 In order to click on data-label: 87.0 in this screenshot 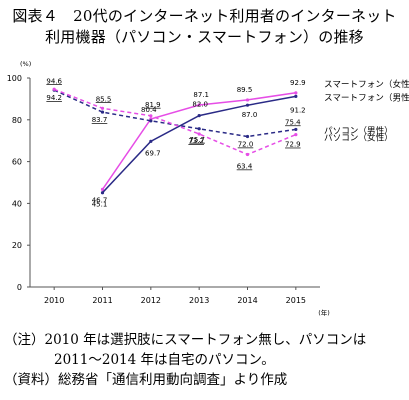, I will do `click(250, 115)`.